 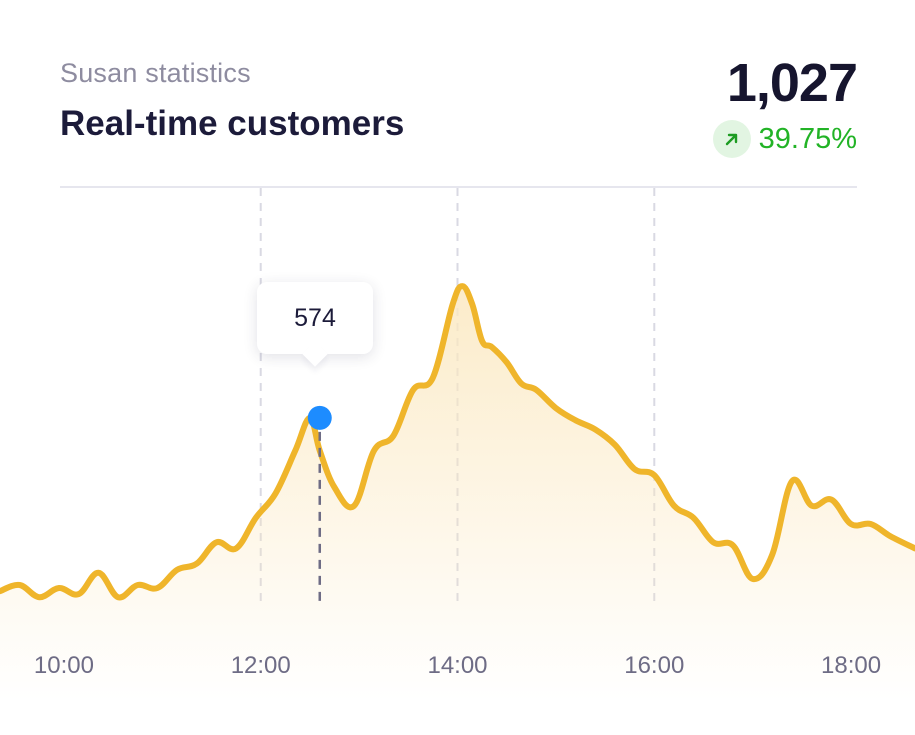 I want to click on card-title: Real-time customers, so click(x=232, y=123).